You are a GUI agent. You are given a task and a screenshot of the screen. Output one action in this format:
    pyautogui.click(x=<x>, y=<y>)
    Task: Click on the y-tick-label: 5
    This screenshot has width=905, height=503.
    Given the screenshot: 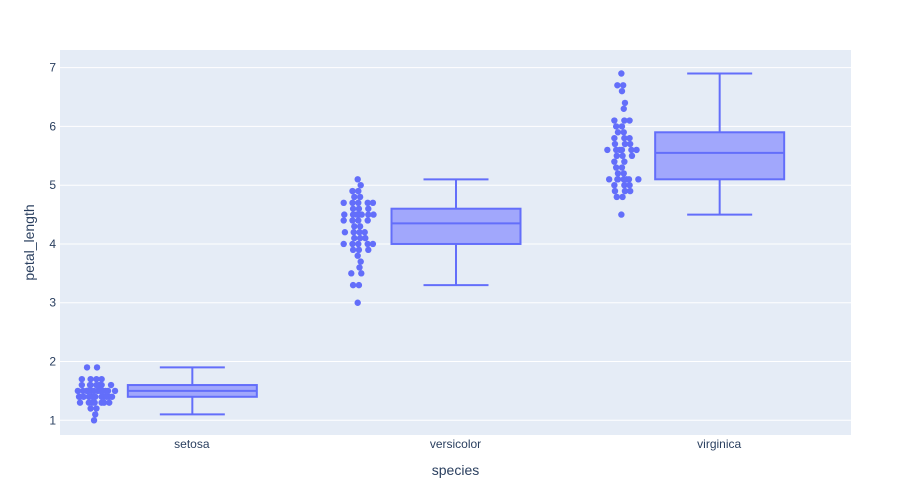 What is the action you would take?
    pyautogui.click(x=52, y=185)
    